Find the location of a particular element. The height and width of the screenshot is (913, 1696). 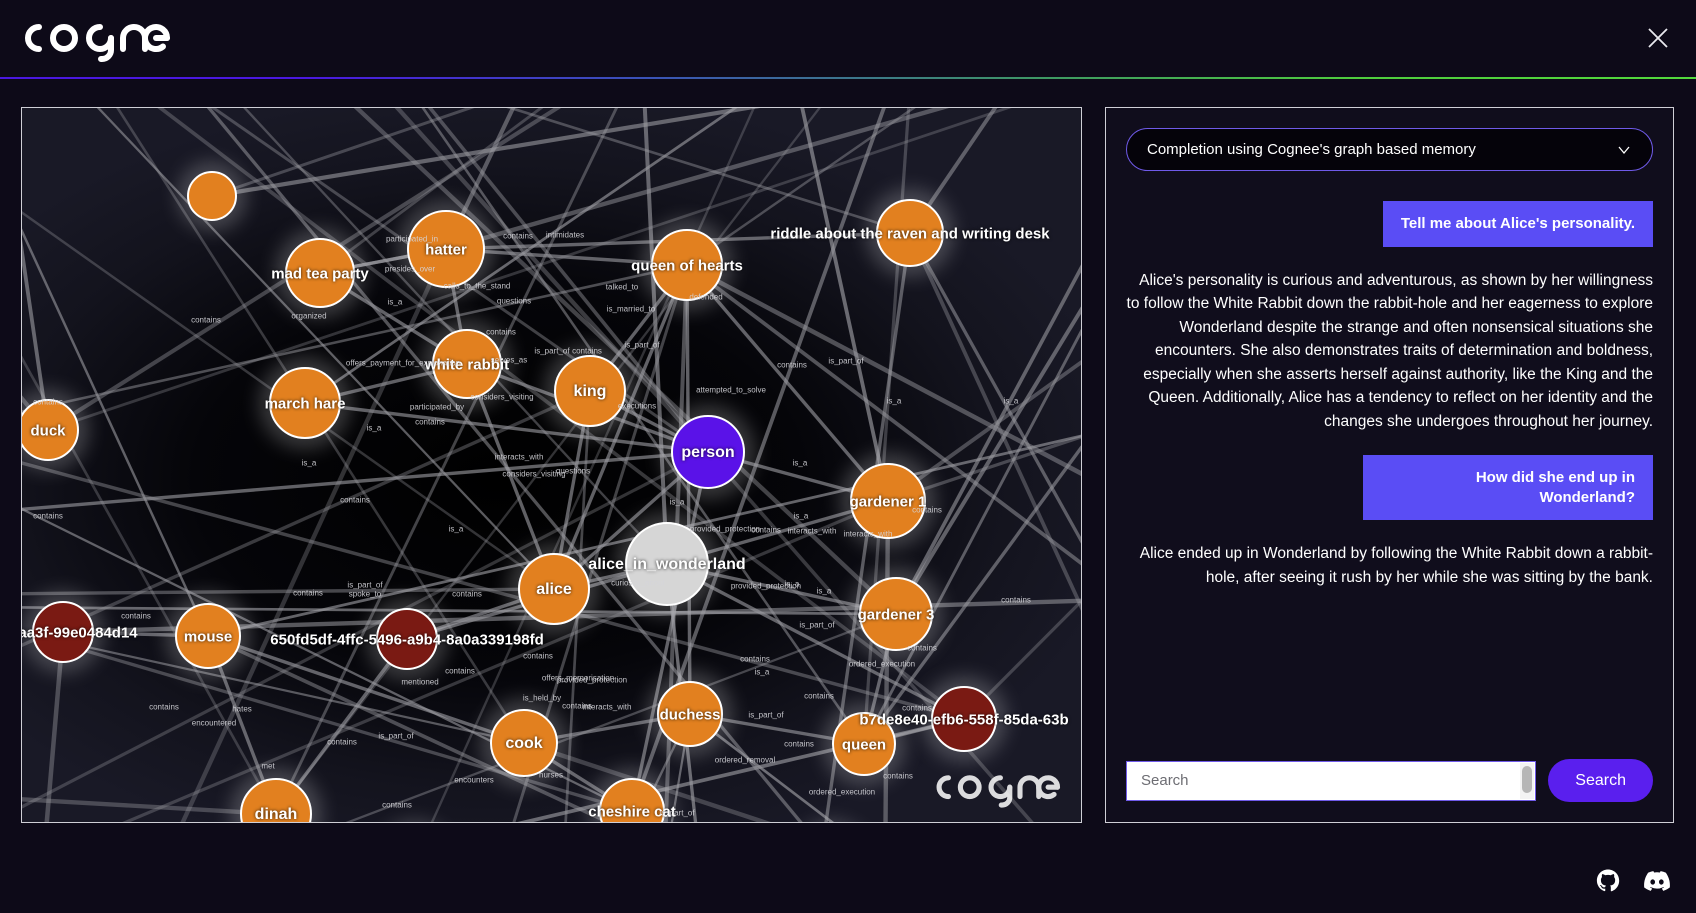

user-message: How did she end up in Wonderland? is located at coordinates (1508, 488).